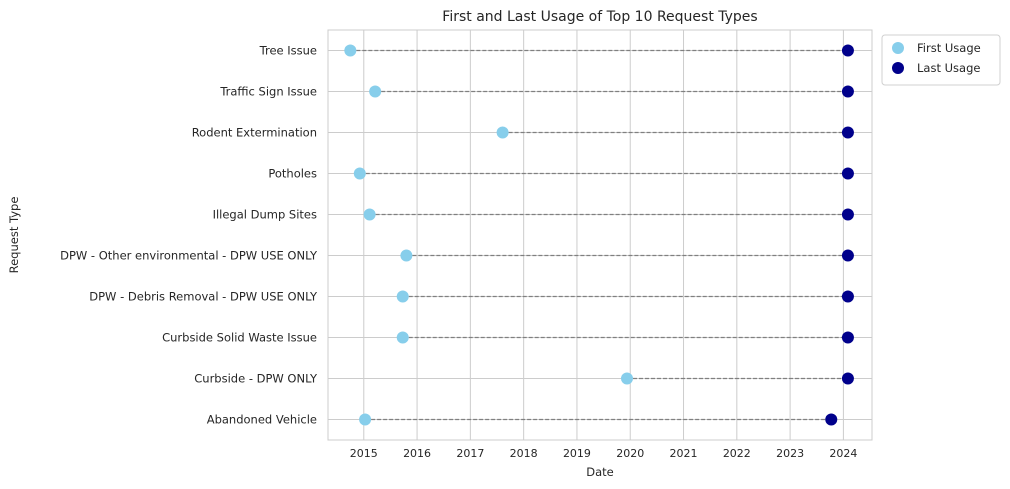 The height and width of the screenshot is (489, 1010). I want to click on y-tick-label: Curbside Solid Waste Issue, so click(239, 338).